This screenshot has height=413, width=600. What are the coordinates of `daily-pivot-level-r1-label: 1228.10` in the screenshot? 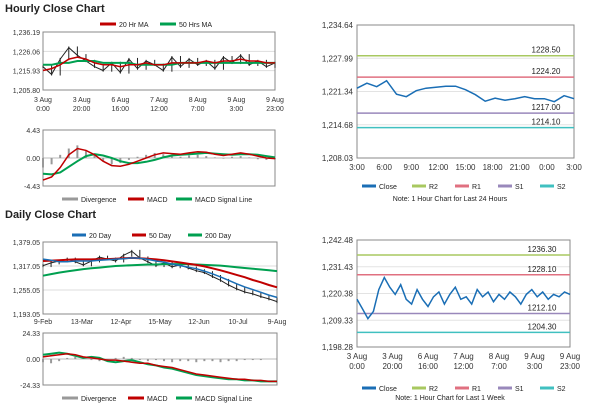 It's located at (542, 269).